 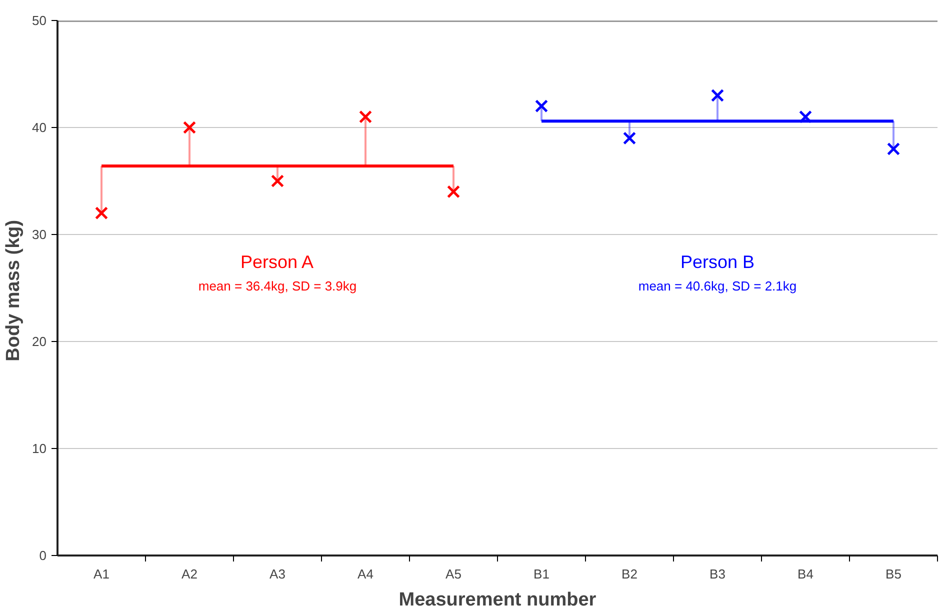 I want to click on x-tick-label: A1, so click(x=102, y=574).